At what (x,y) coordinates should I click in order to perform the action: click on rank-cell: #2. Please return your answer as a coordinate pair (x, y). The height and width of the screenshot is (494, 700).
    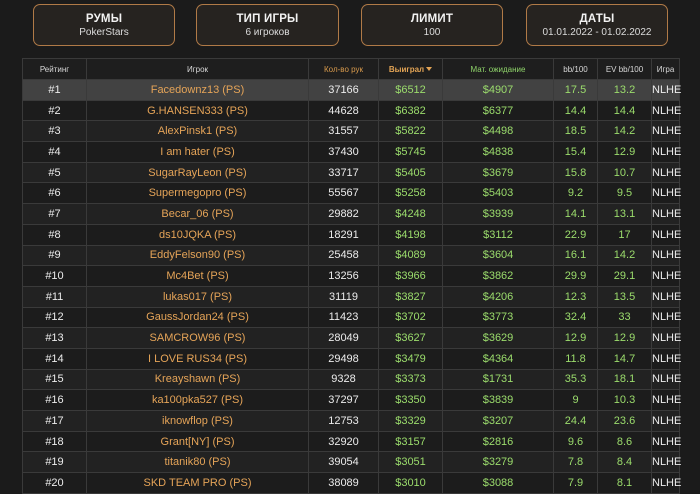
    Looking at the image, I should click on (54, 110).